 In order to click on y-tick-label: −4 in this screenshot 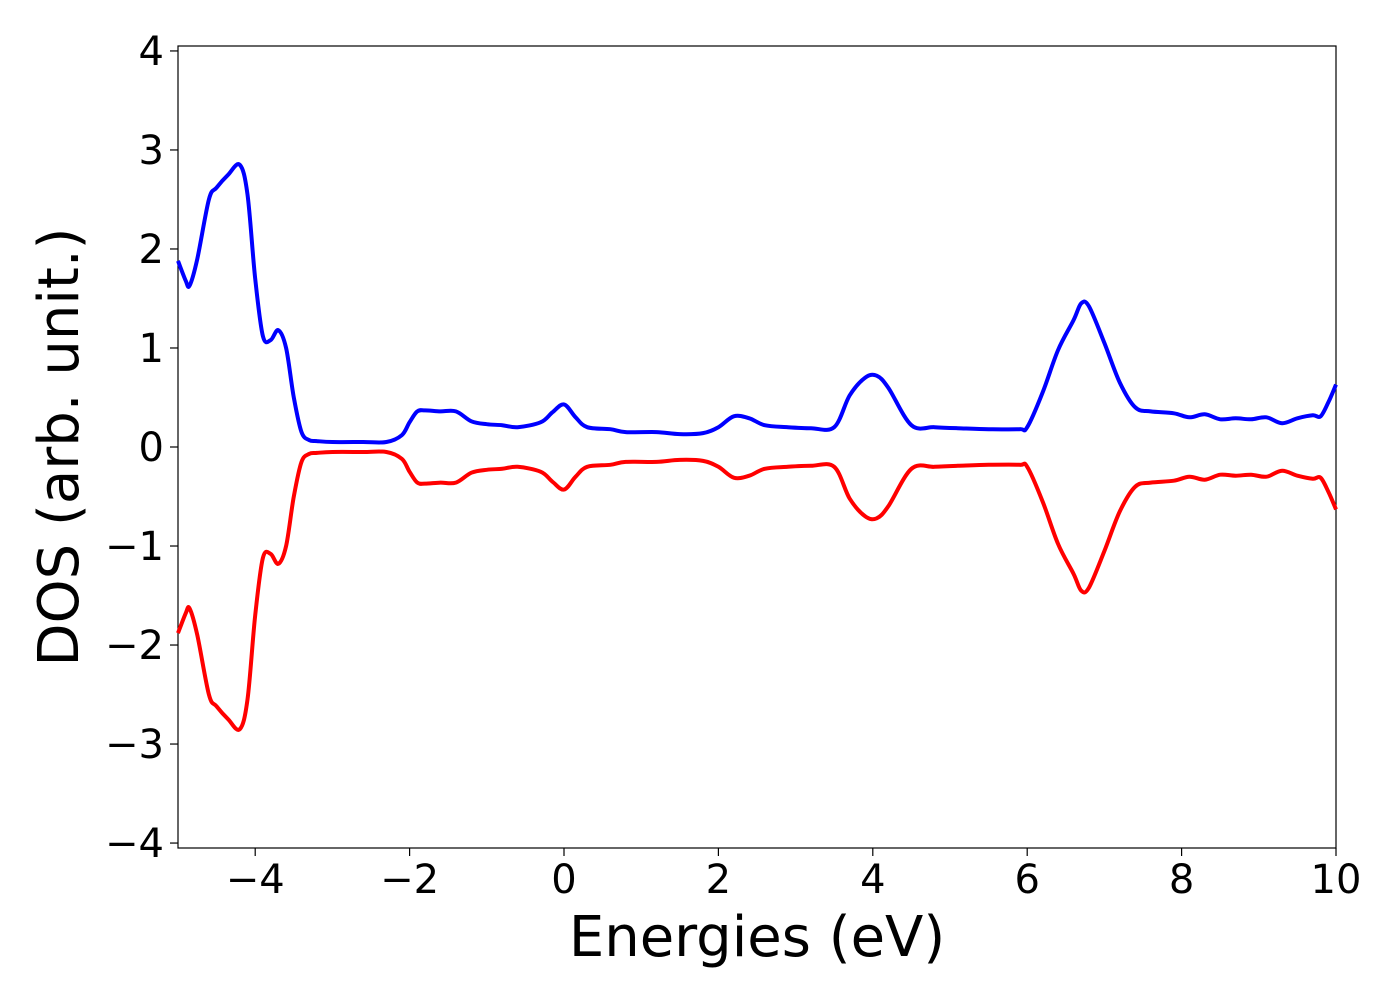, I will do `click(134, 844)`.